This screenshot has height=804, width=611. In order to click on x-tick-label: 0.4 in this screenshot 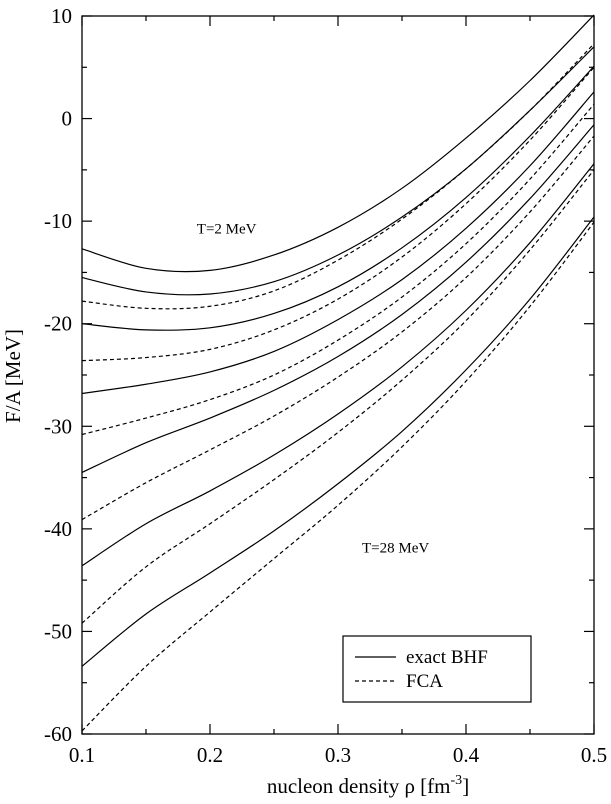, I will do `click(466, 755)`.